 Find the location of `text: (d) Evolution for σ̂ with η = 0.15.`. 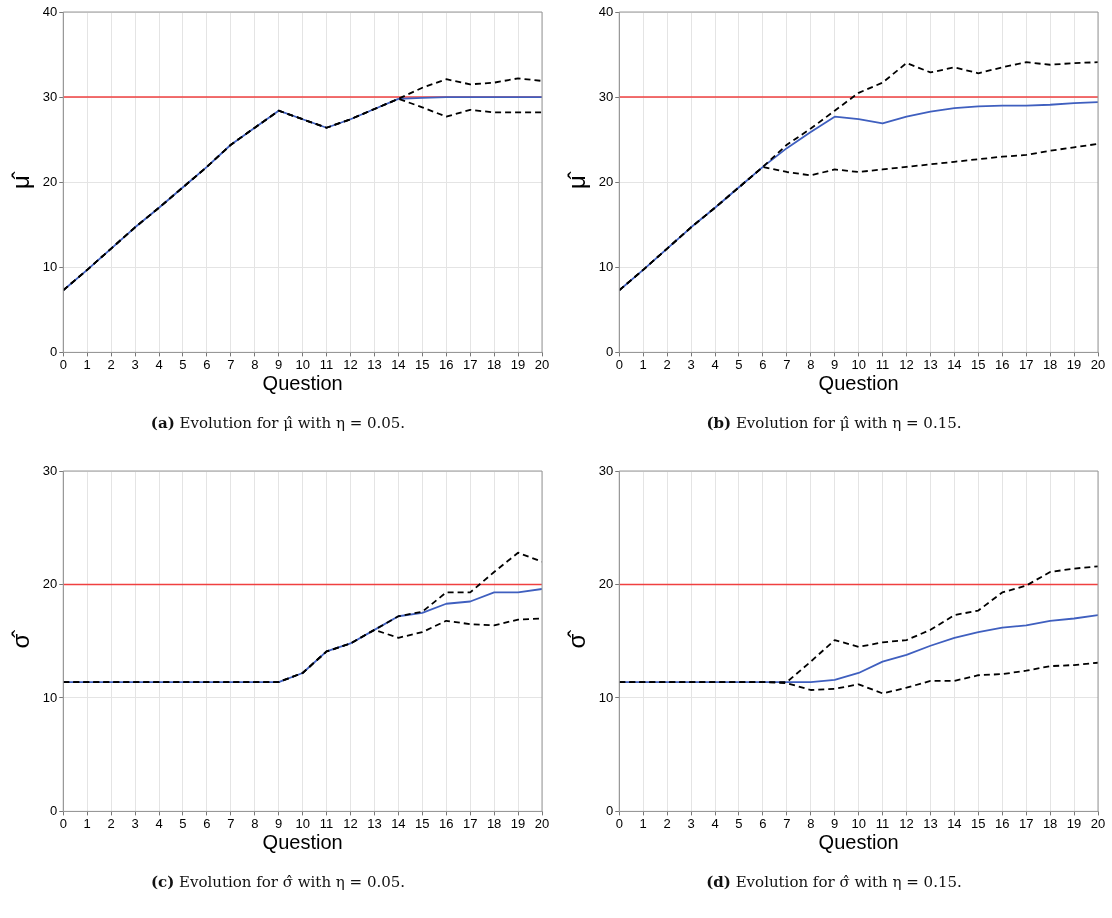

text: (d) Evolution for σ̂ with η = 0.15. is located at coordinates (834, 882).